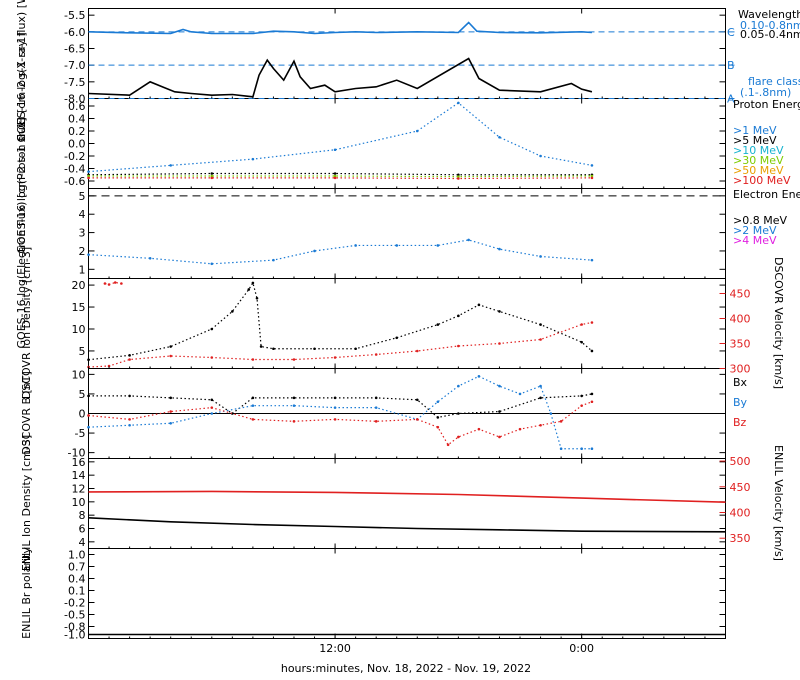 The width and height of the screenshot is (800, 680). What do you see at coordinates (26, 413) in the screenshot?
I see `dscovr-b-ylabel: DSCOVR B [nT]` at bounding box center [26, 413].